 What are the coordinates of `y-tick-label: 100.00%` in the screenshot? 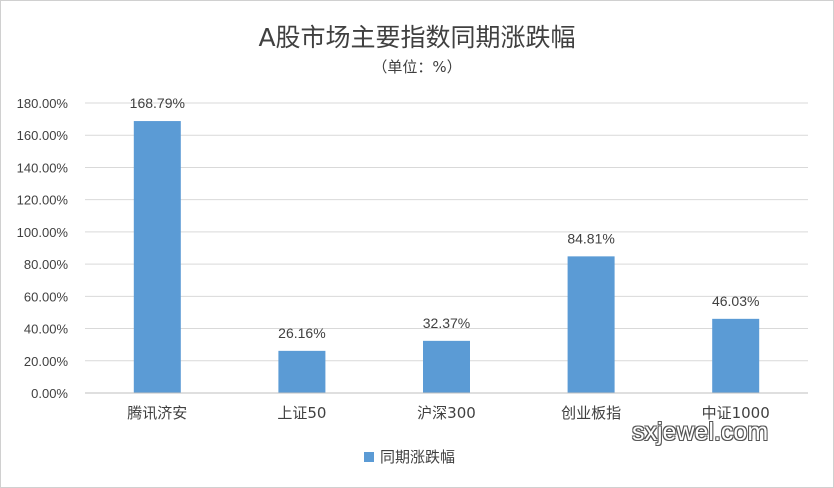 It's located at (43, 232).